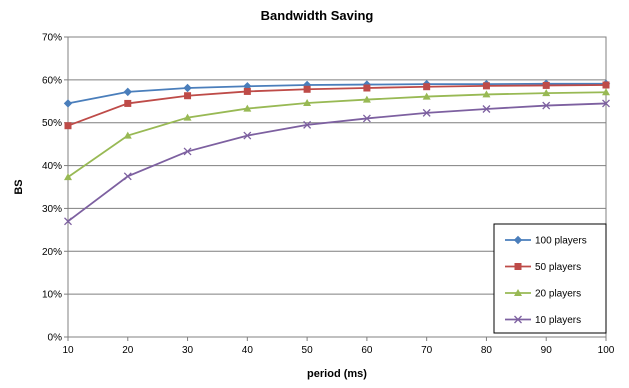 The width and height of the screenshot is (629, 388). I want to click on legend-label: 10 players, so click(558, 320).